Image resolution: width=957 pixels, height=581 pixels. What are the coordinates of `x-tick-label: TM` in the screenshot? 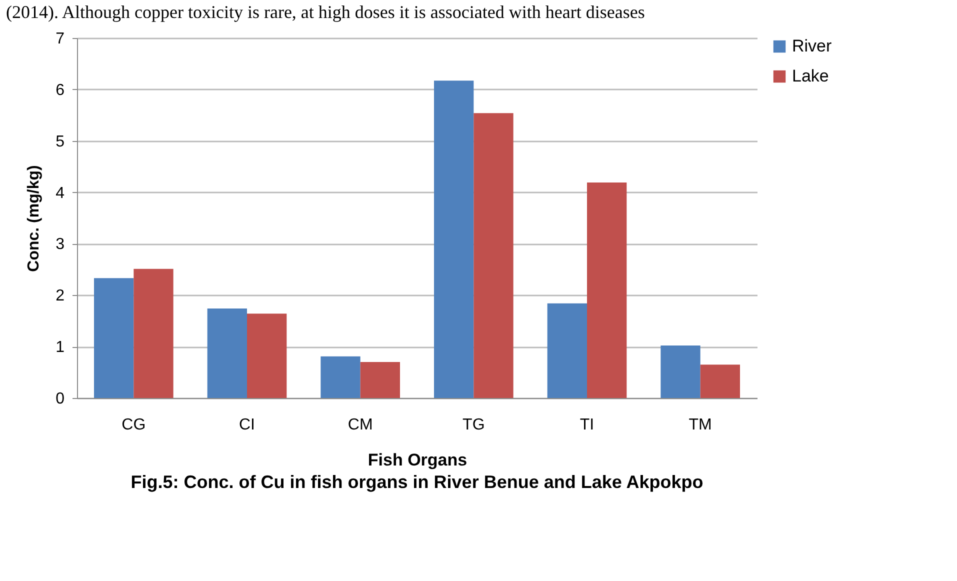 It's located at (700, 425).